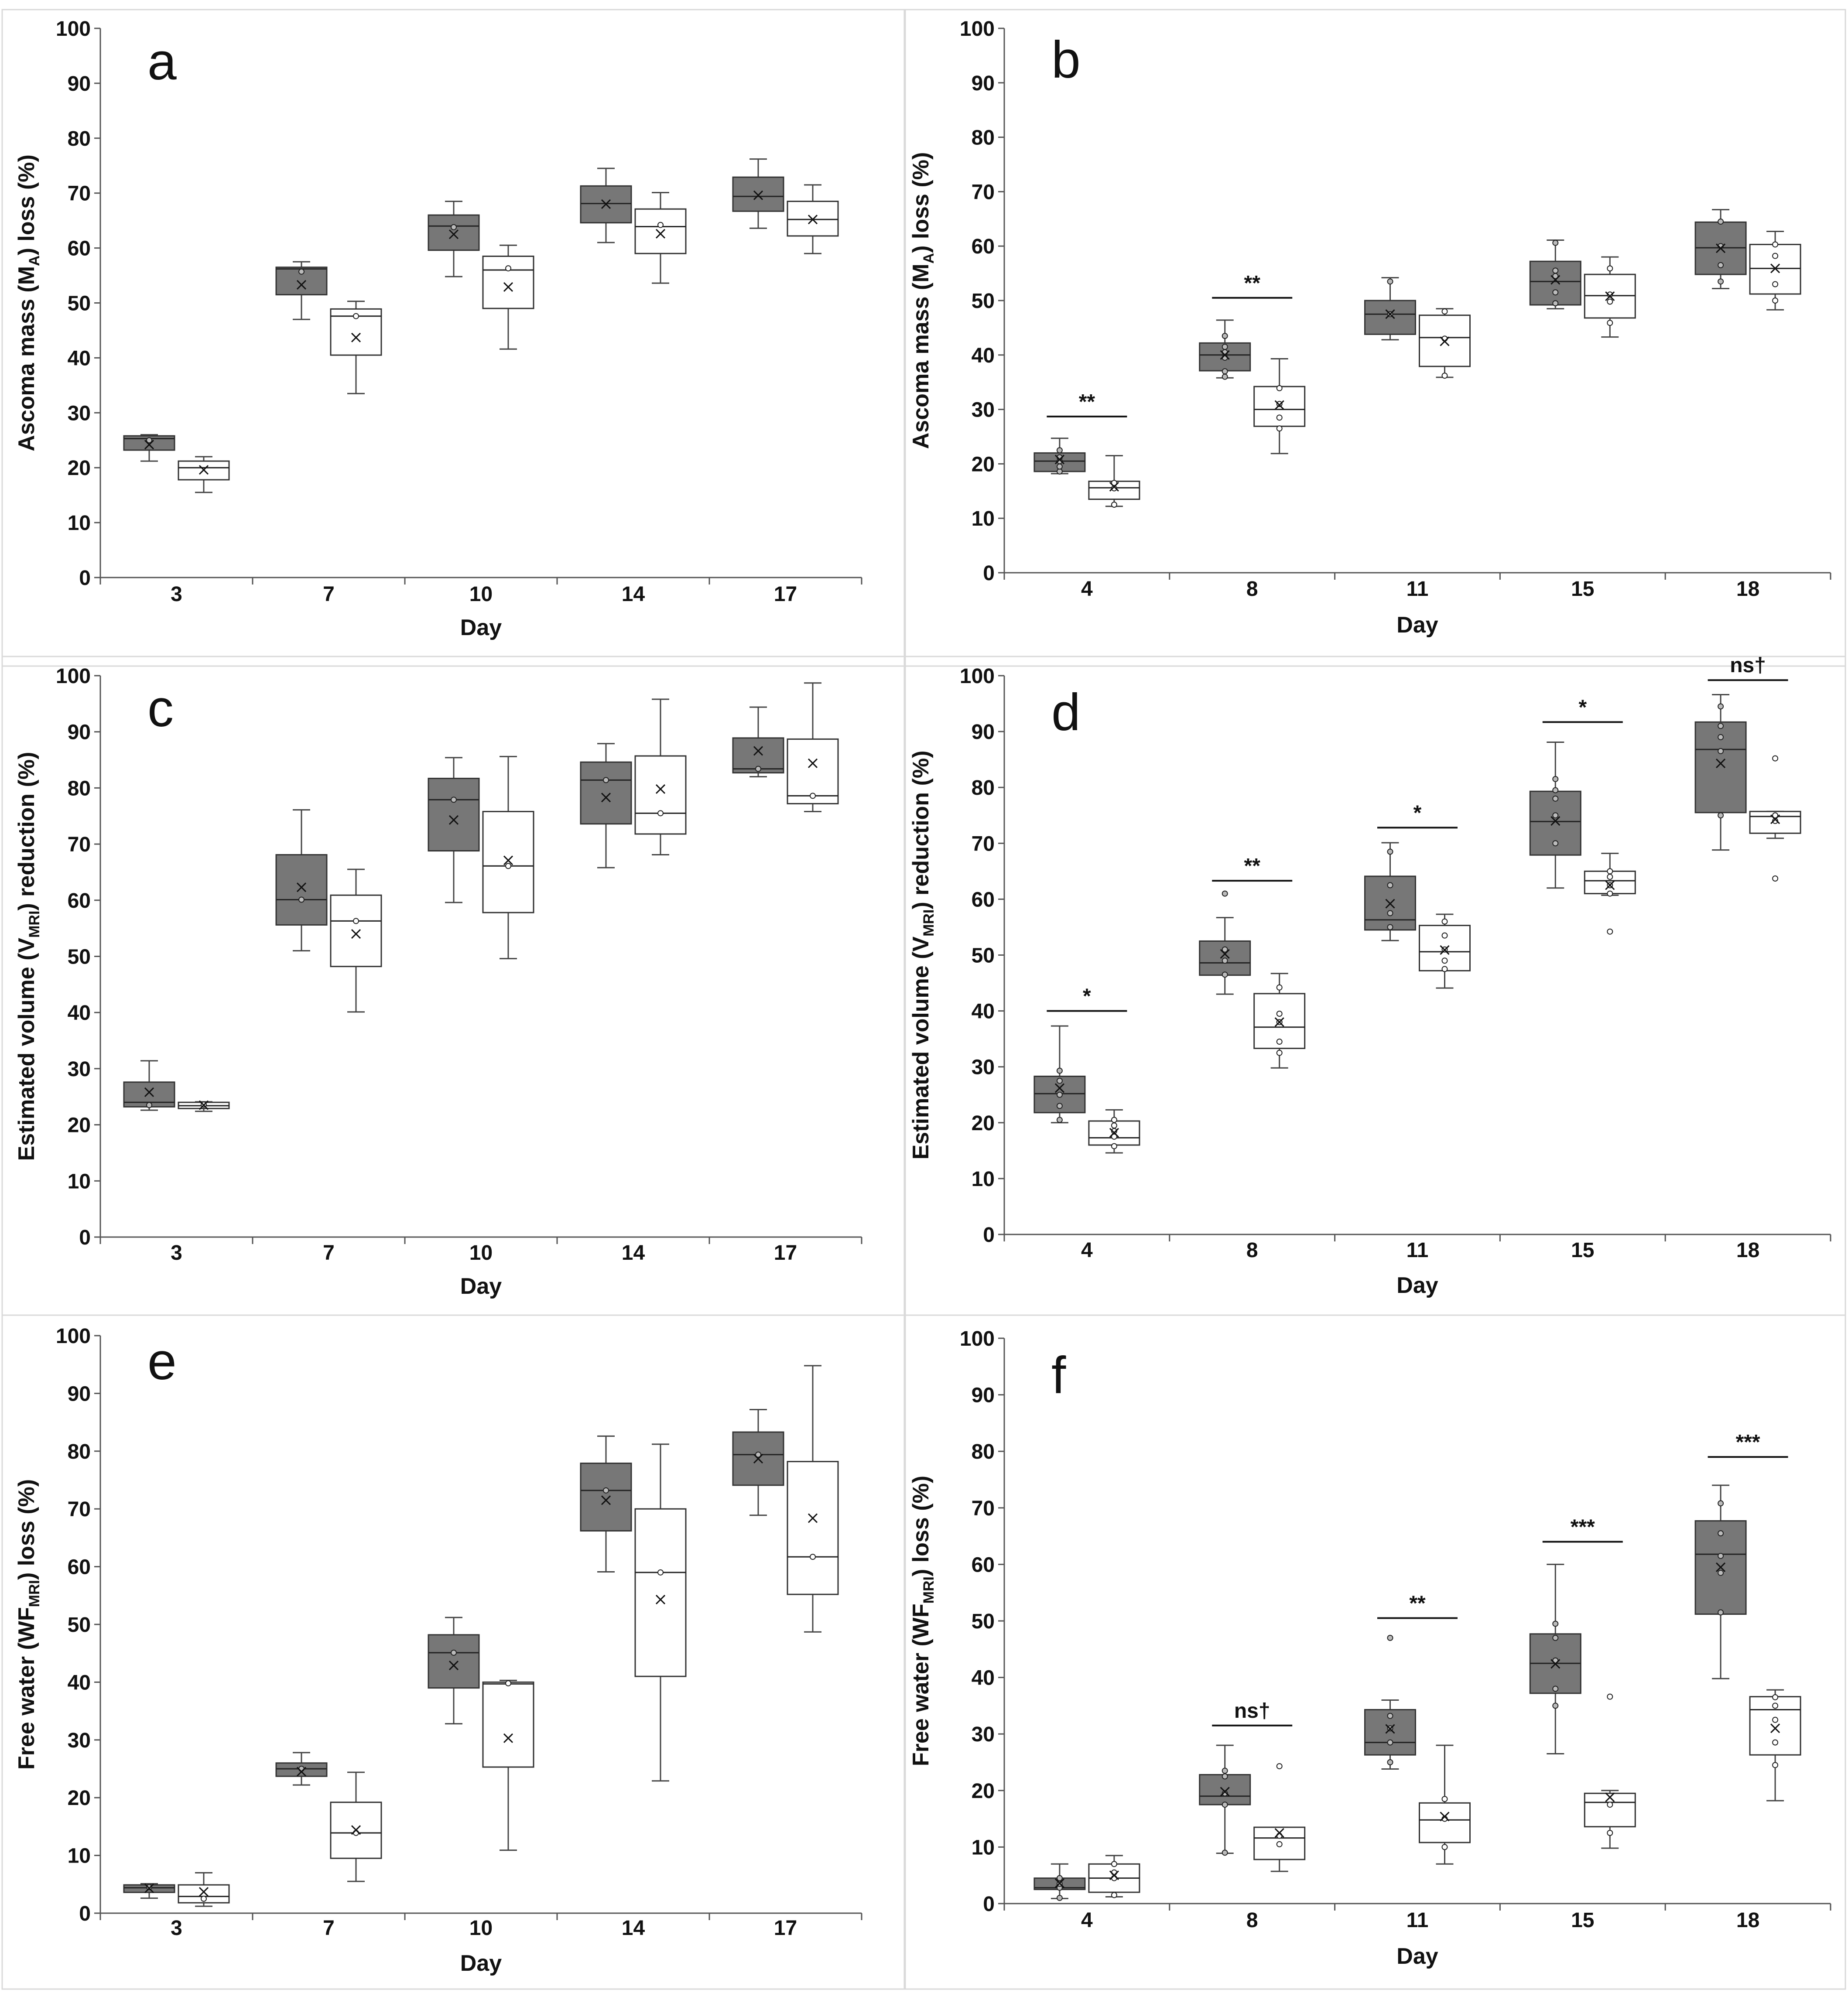  I want to click on x-tick-label: 17, so click(785, 594).